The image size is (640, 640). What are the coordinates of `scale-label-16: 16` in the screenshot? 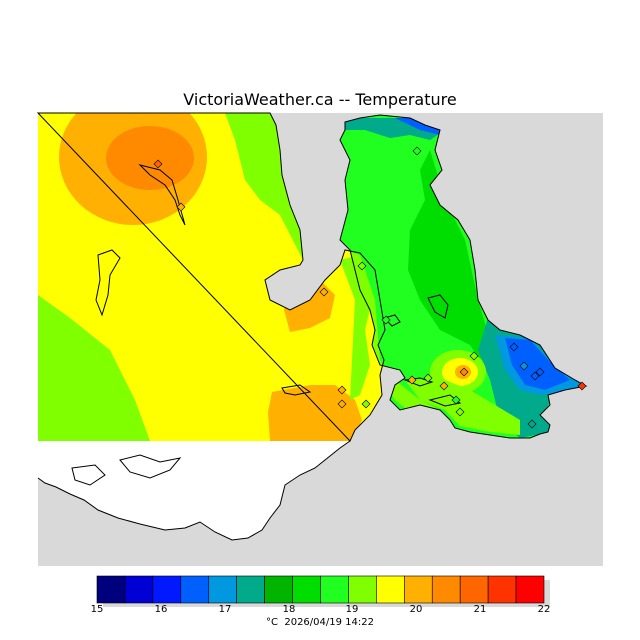 It's located at (161, 609).